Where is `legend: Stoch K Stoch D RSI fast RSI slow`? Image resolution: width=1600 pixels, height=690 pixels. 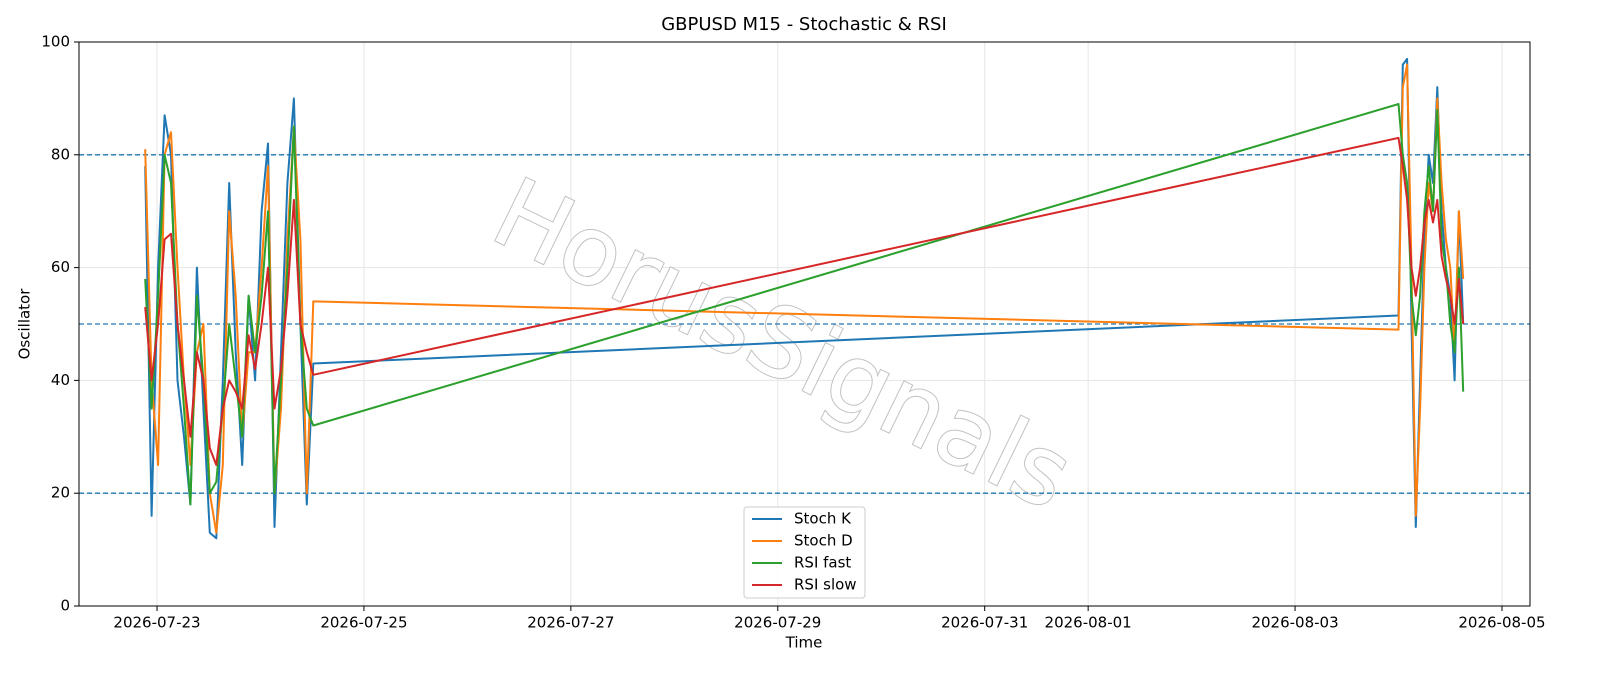
legend: Stoch K Stoch D RSI fast RSI slow is located at coordinates (804, 552).